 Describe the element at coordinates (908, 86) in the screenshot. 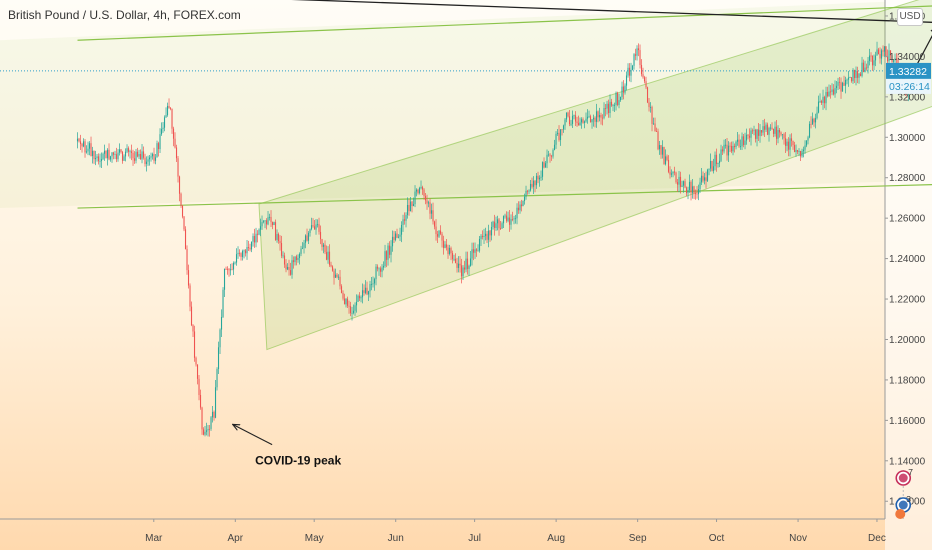

I see `countdown-badge` at that location.